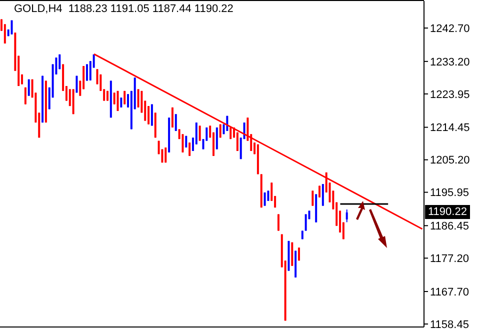 This screenshot has width=489, height=331. Describe the element at coordinates (449, 324) in the screenshot. I see `y-tick-label: 1158.45` at that location.